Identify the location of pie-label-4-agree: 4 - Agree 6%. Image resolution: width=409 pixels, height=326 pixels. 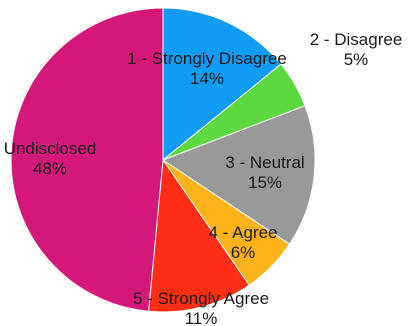
(243, 242).